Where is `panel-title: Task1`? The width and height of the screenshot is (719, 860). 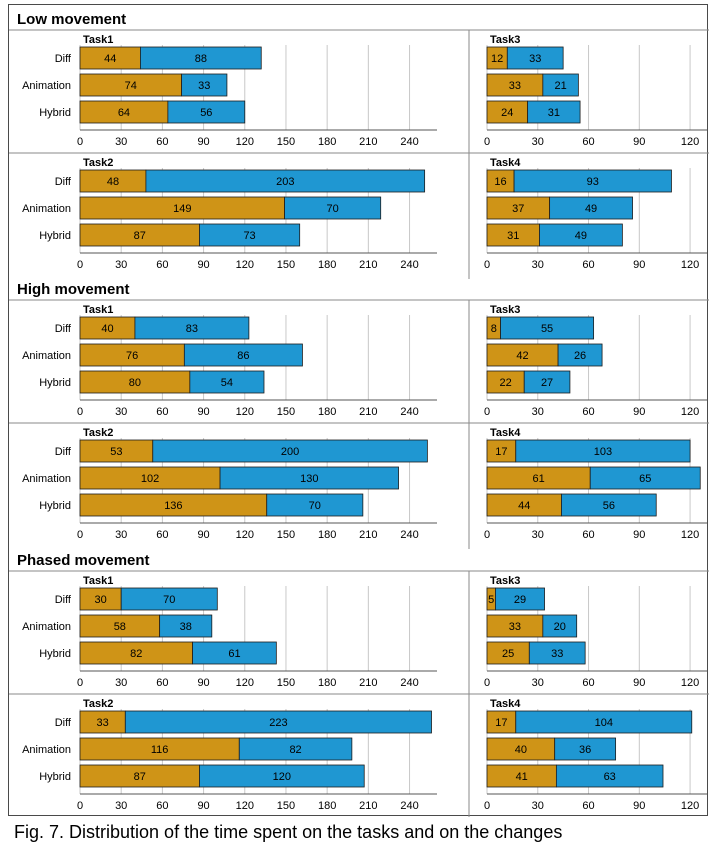
panel-title: Task1 is located at coordinates (98, 310).